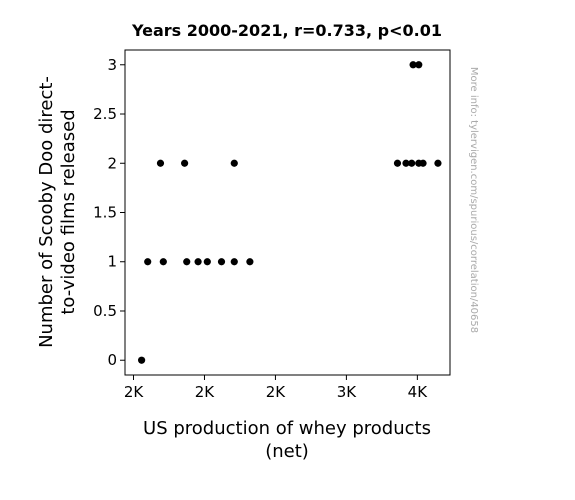  I want to click on y-tick-label: 1, so click(112, 262).